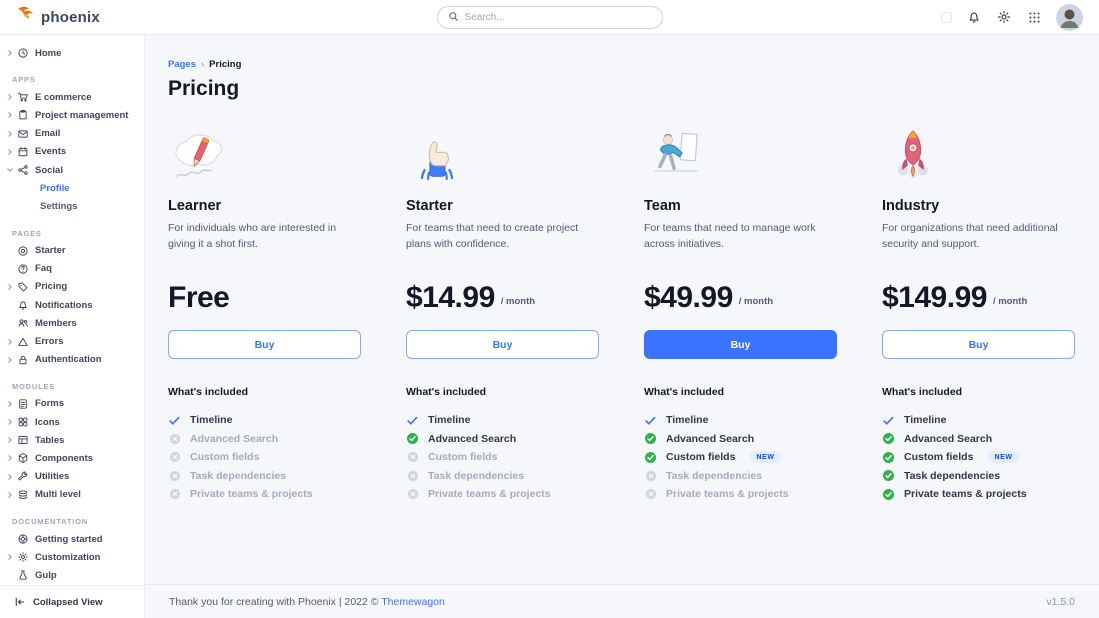 This screenshot has height=618, width=1099. Describe the element at coordinates (72, 422) in the screenshot. I see `sidebar-item-icons: Icons` at that location.